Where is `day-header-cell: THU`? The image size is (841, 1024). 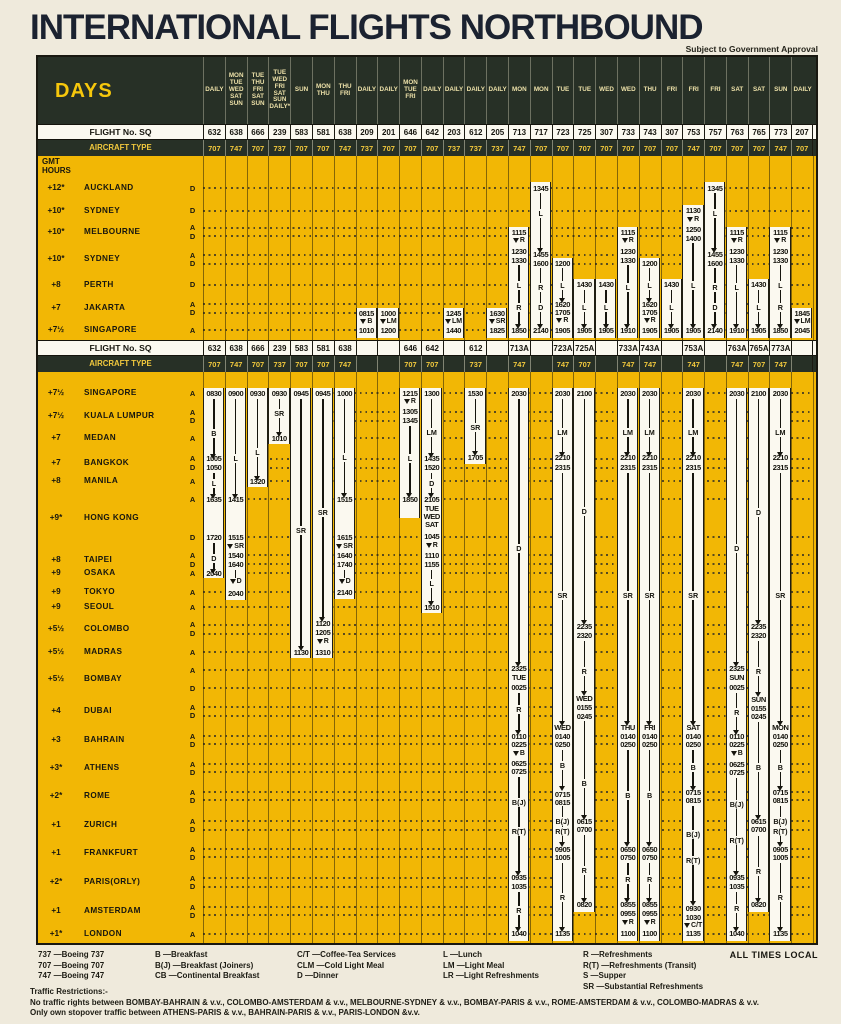 day-header-cell: THU is located at coordinates (649, 90).